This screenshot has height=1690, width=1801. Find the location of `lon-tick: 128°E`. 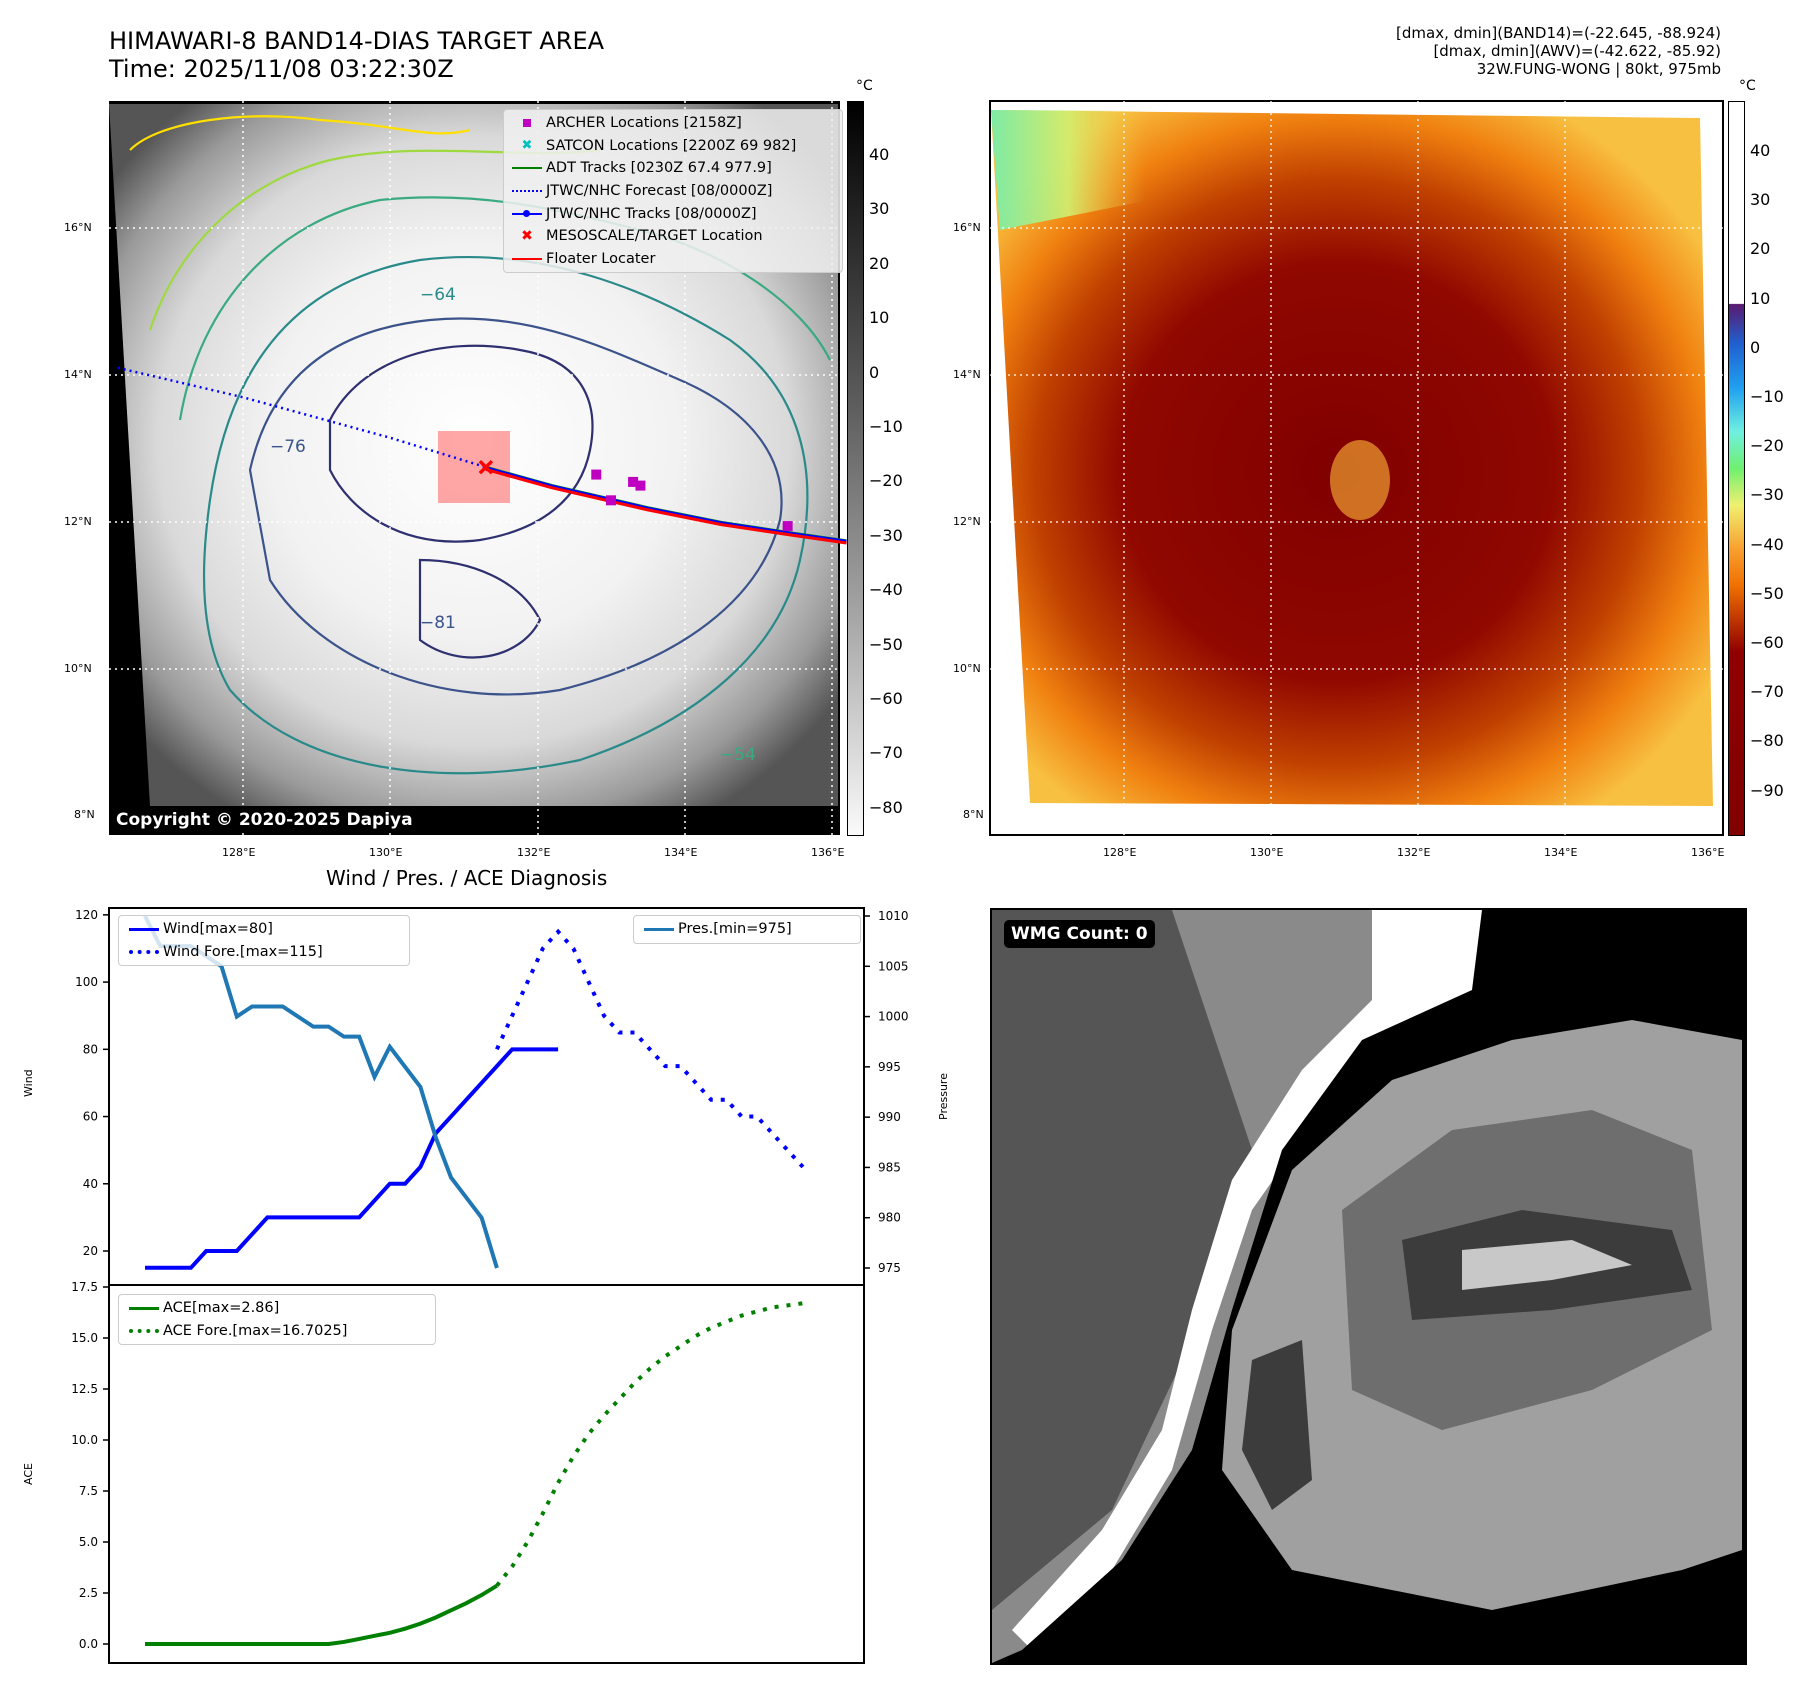

lon-tick: 128°E is located at coordinates (1120, 852).